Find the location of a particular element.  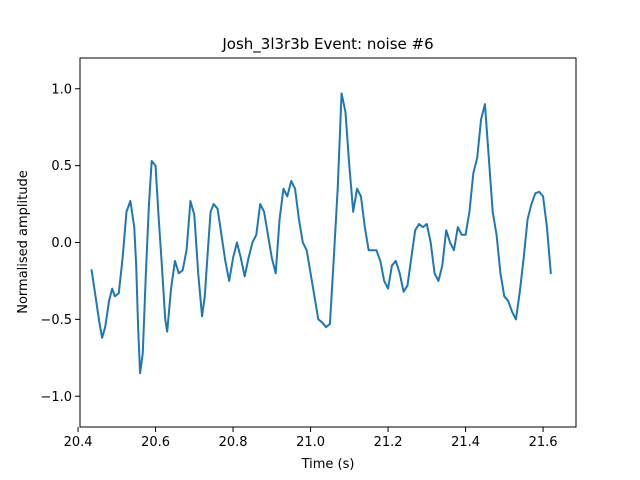

x-axis-label: Time (s) is located at coordinates (328, 464).